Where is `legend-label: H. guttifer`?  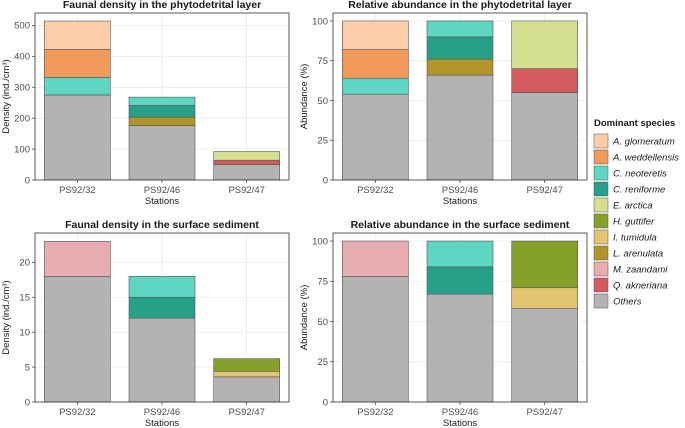
legend-label: H. guttifer is located at coordinates (634, 222).